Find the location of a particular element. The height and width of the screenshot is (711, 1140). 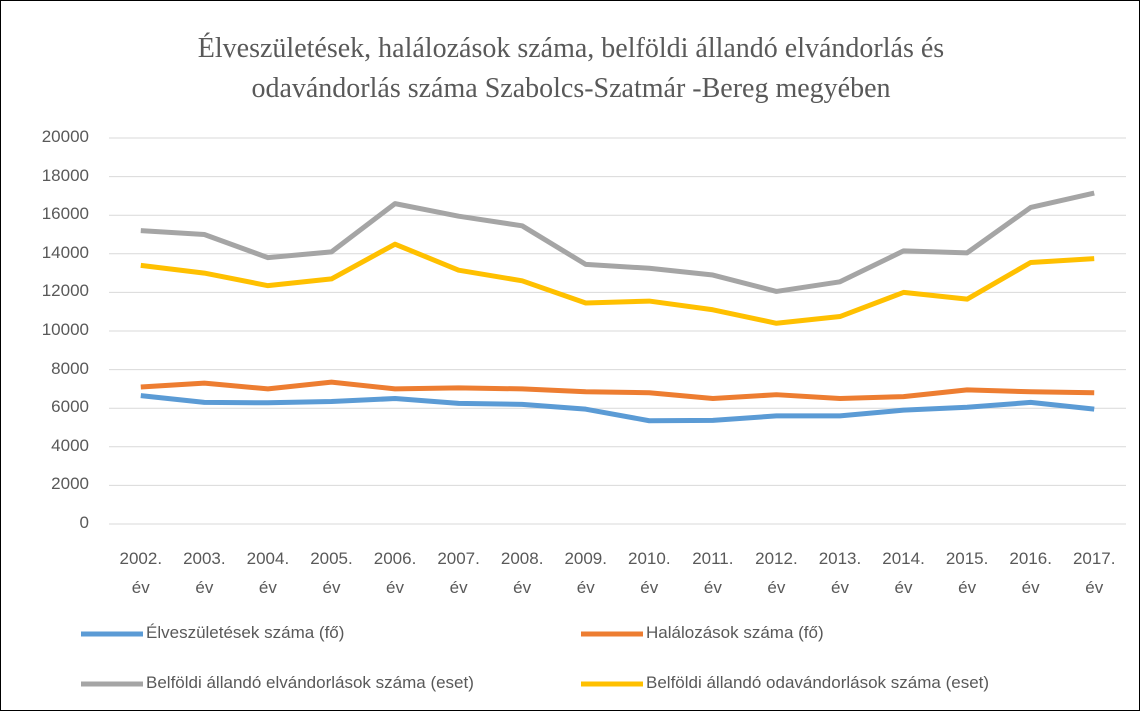

x-tick-label: 2005. év is located at coordinates (331, 573).